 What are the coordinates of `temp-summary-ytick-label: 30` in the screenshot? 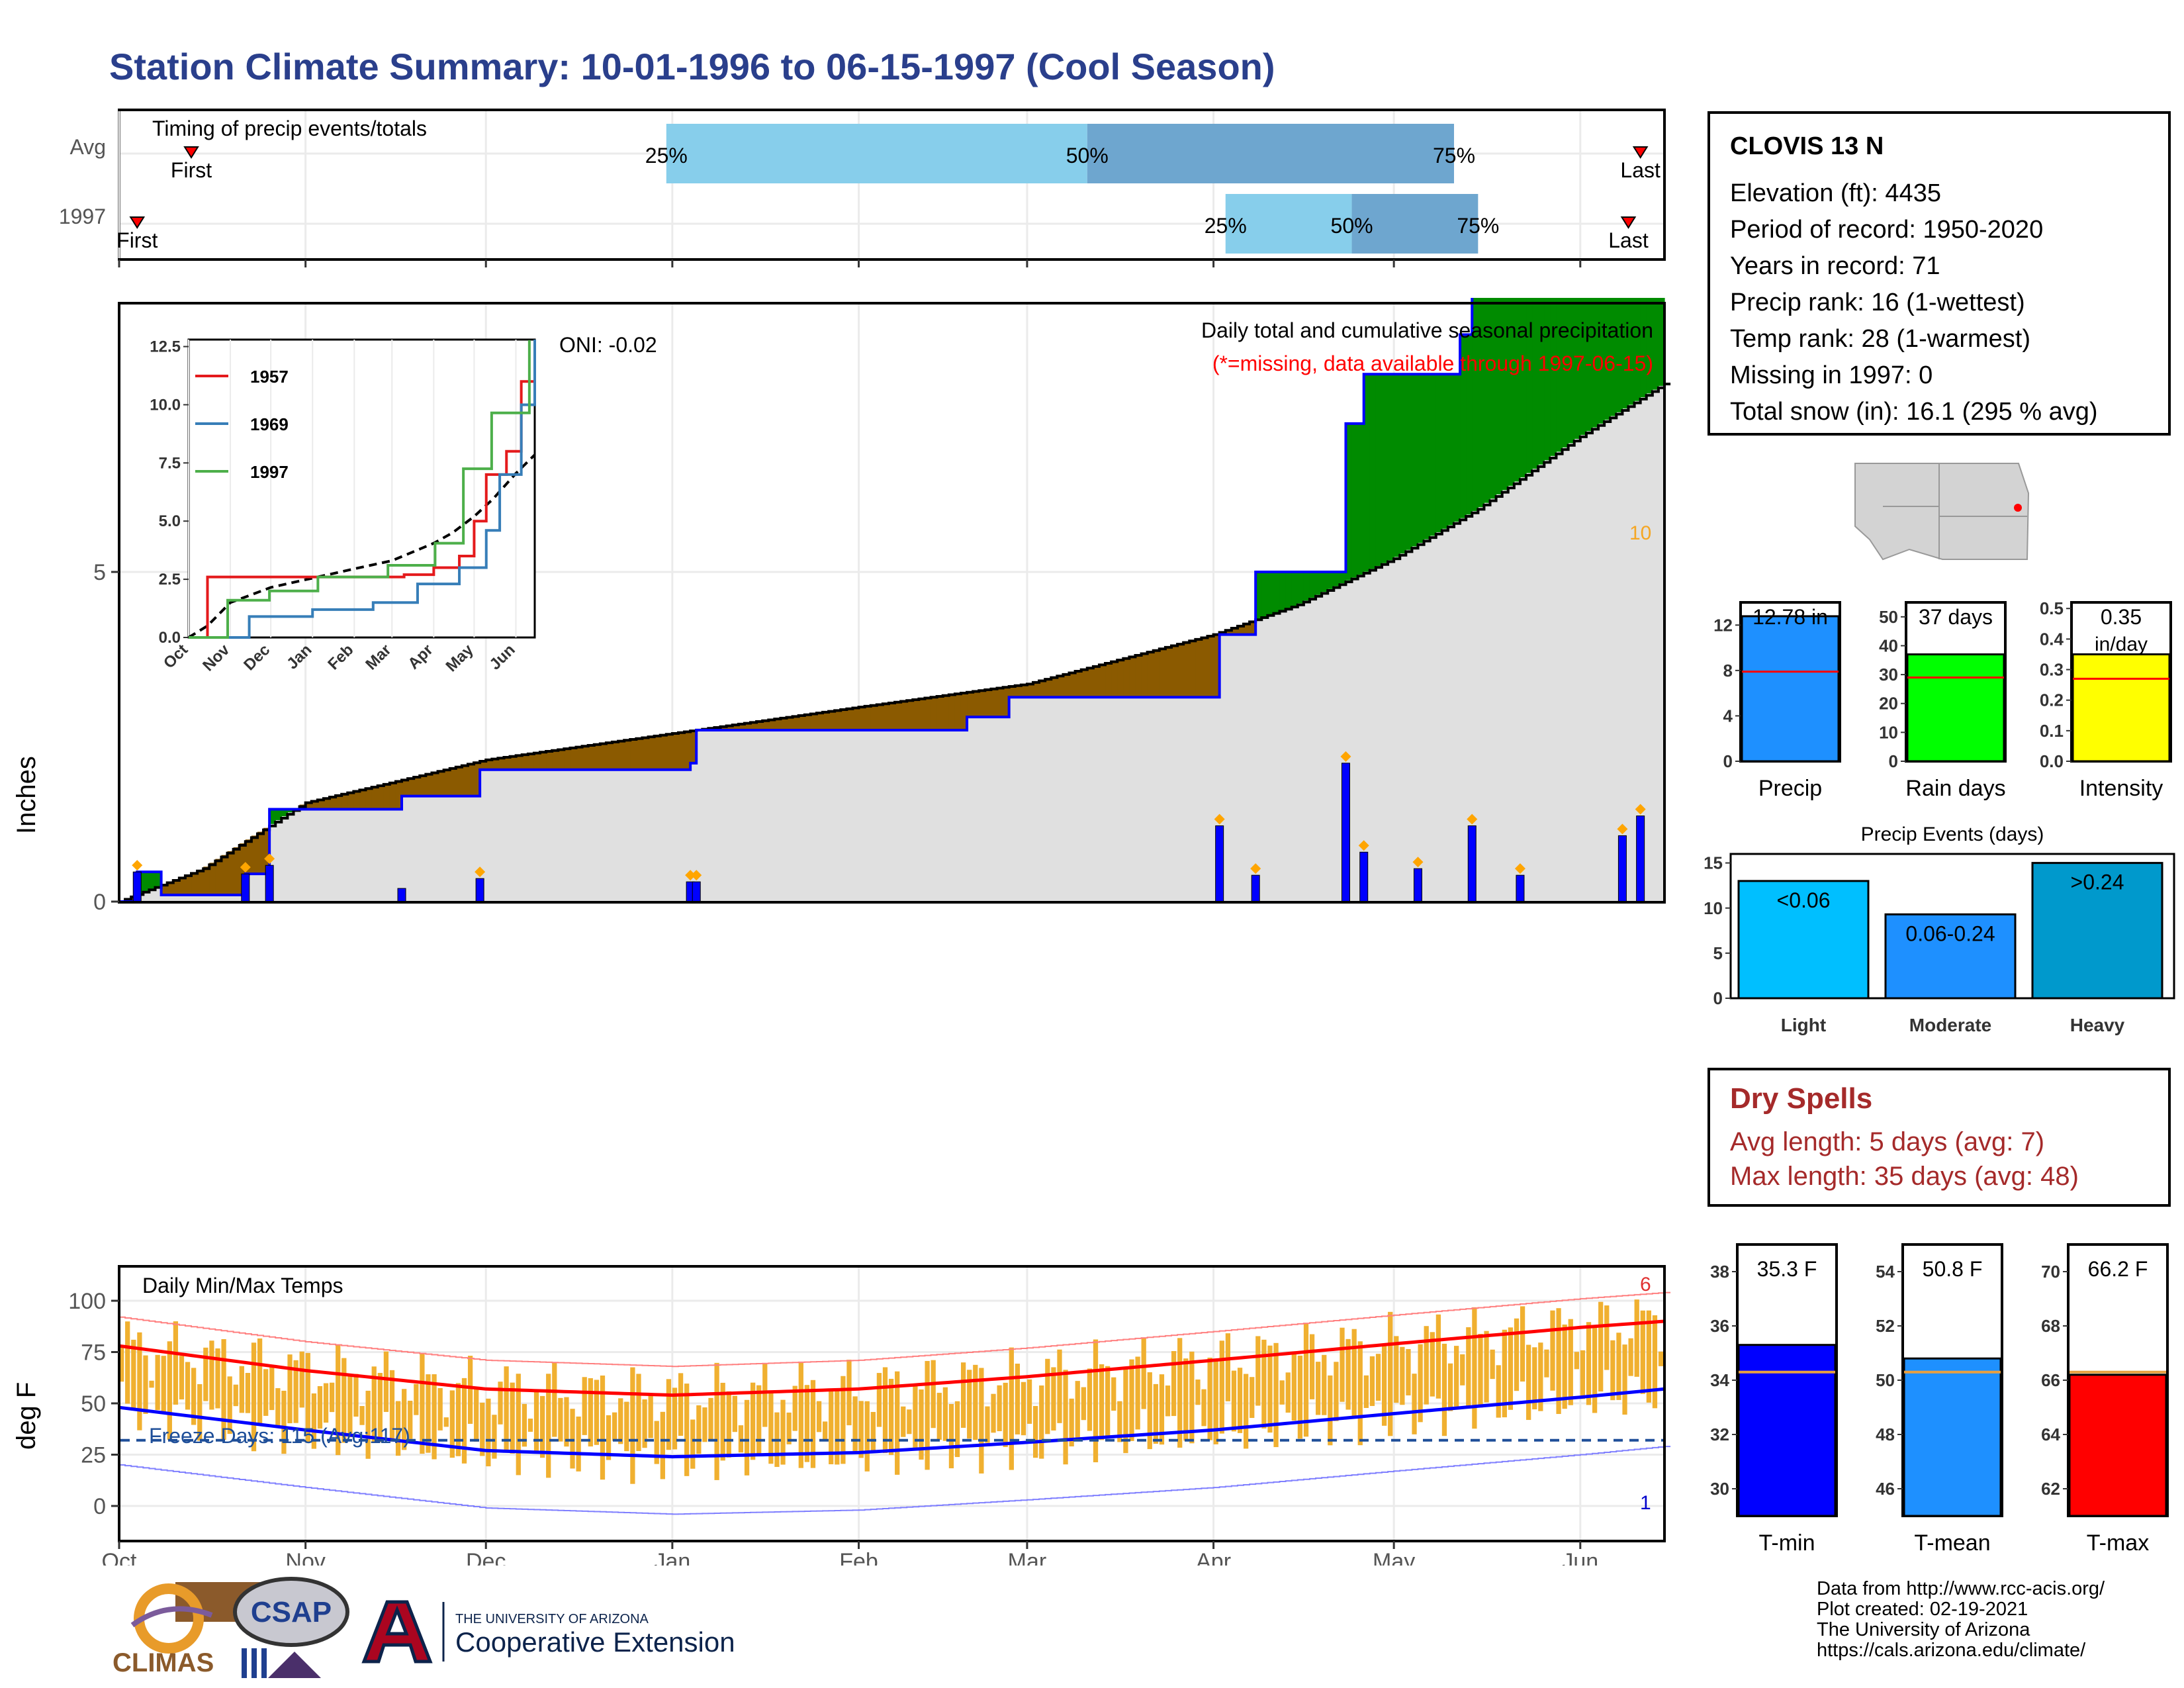 It's located at (1720, 1489).